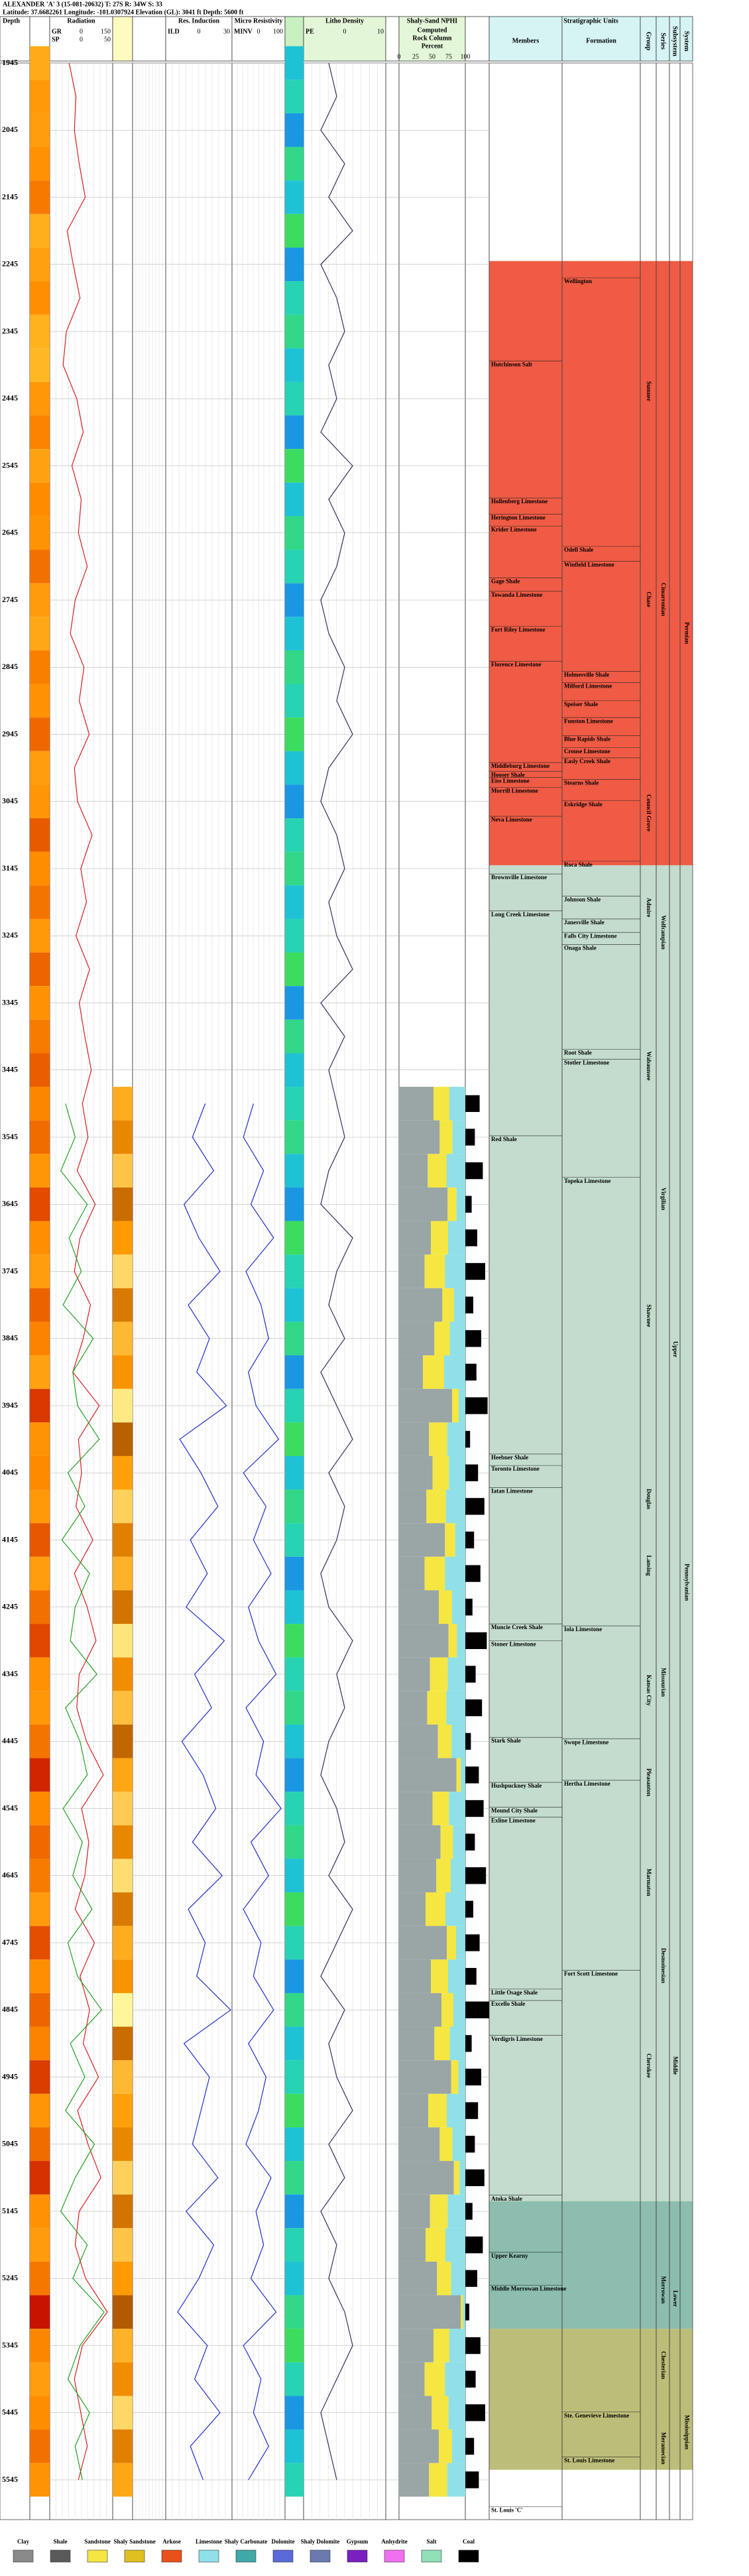 Image resolution: width=749 pixels, height=2576 pixels. What do you see at coordinates (149, 39) in the screenshot?
I see `header-cell` at bounding box center [149, 39].